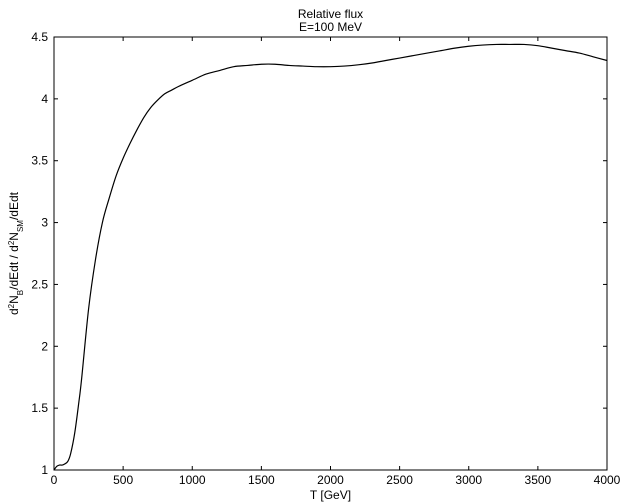 The image size is (623, 504). I want to click on y-tick-label: 3.5, so click(39, 161).